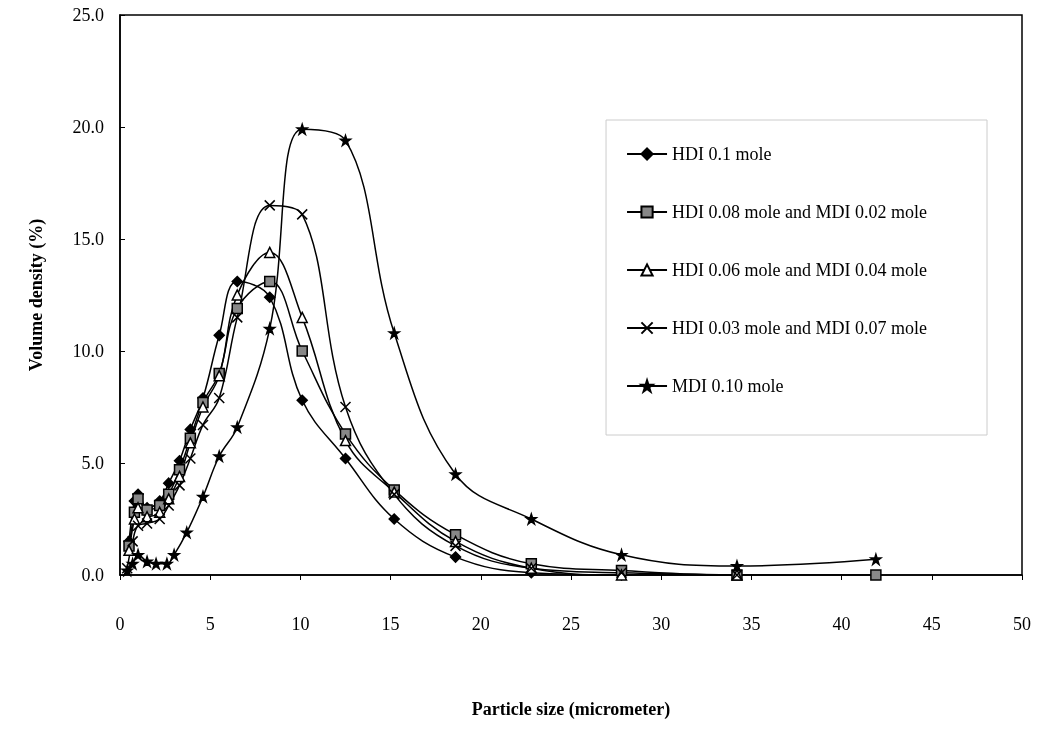 This screenshot has height=736, width=1037. I want to click on legend-label: HDI 0.1 mole, so click(722, 154).